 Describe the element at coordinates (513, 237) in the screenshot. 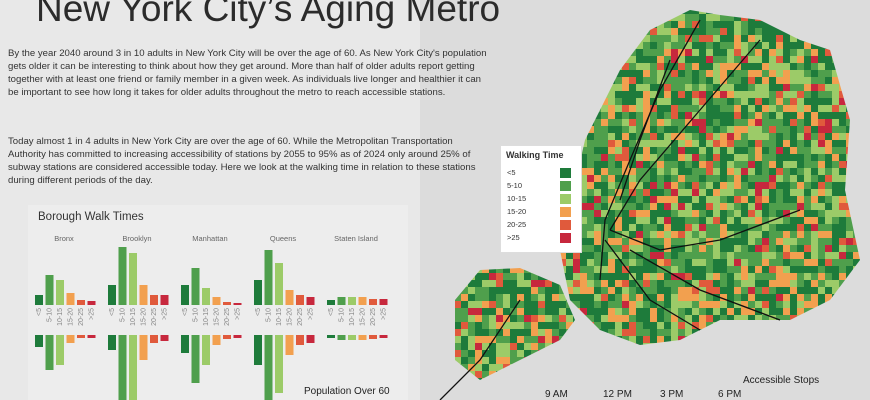

I see `legend-label: >25` at that location.